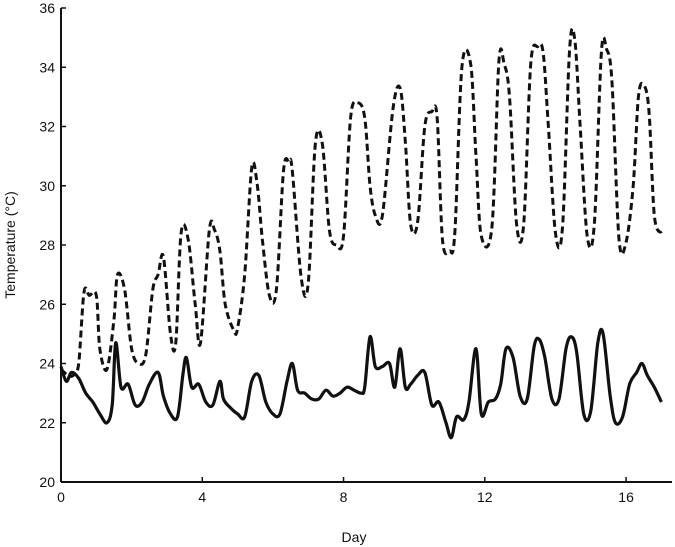 This screenshot has height=547, width=675. What do you see at coordinates (47, 127) in the screenshot?
I see `y-tick-label: 32` at bounding box center [47, 127].